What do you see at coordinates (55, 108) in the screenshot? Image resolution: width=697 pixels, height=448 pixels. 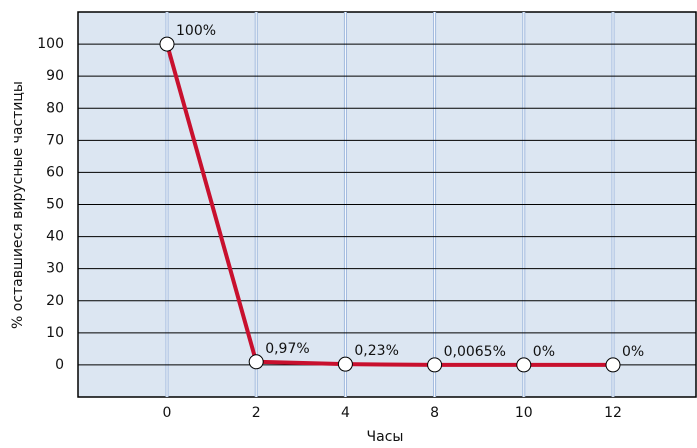 I see `y-tick-label: 80` at bounding box center [55, 108].